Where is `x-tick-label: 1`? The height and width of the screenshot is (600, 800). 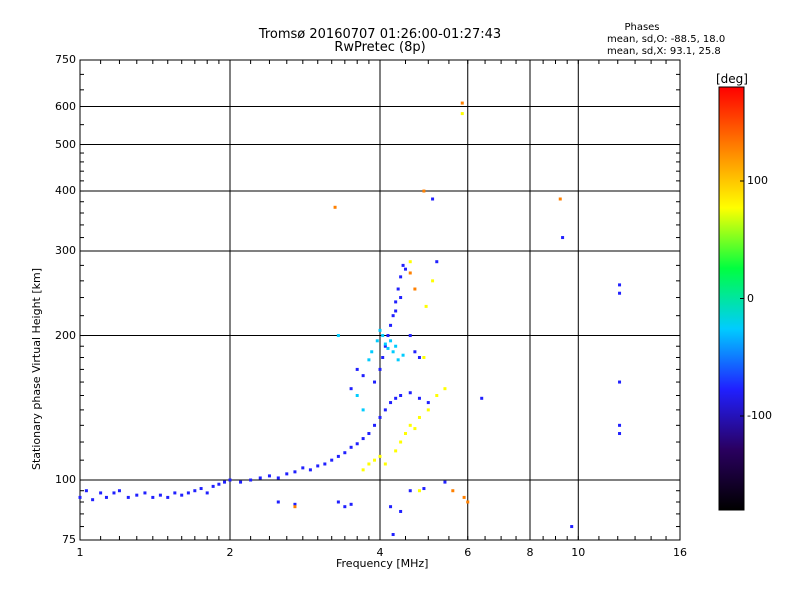 x-tick-label: 1 is located at coordinates (80, 552).